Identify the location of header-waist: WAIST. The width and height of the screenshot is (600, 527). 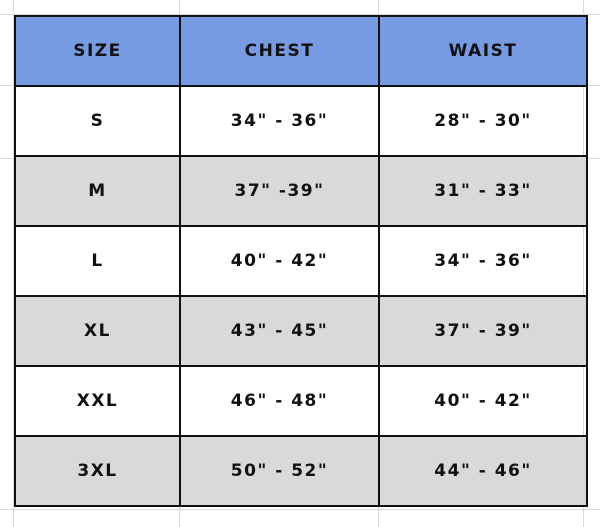
(483, 51).